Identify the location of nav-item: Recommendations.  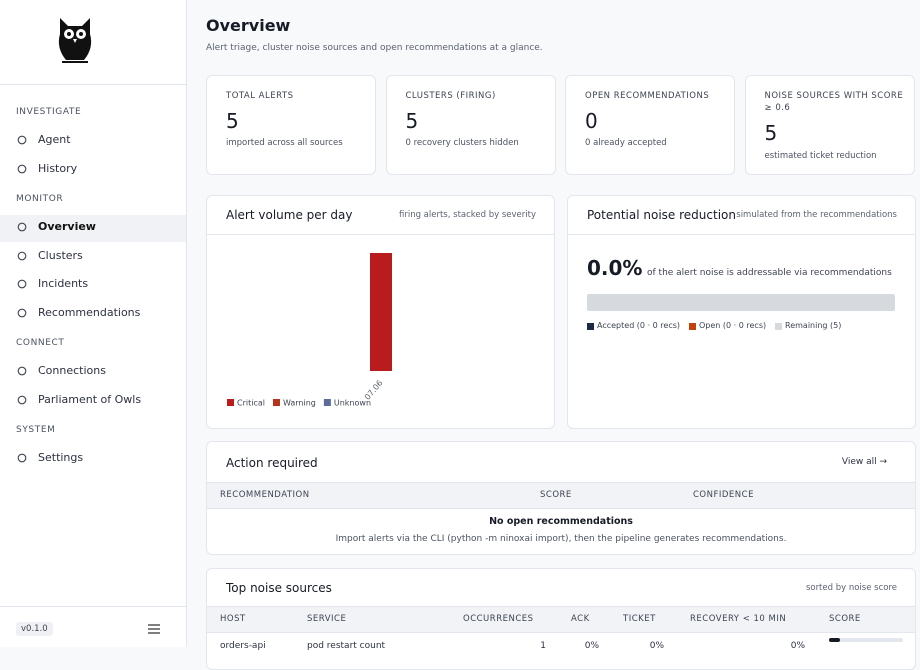
(89, 312).